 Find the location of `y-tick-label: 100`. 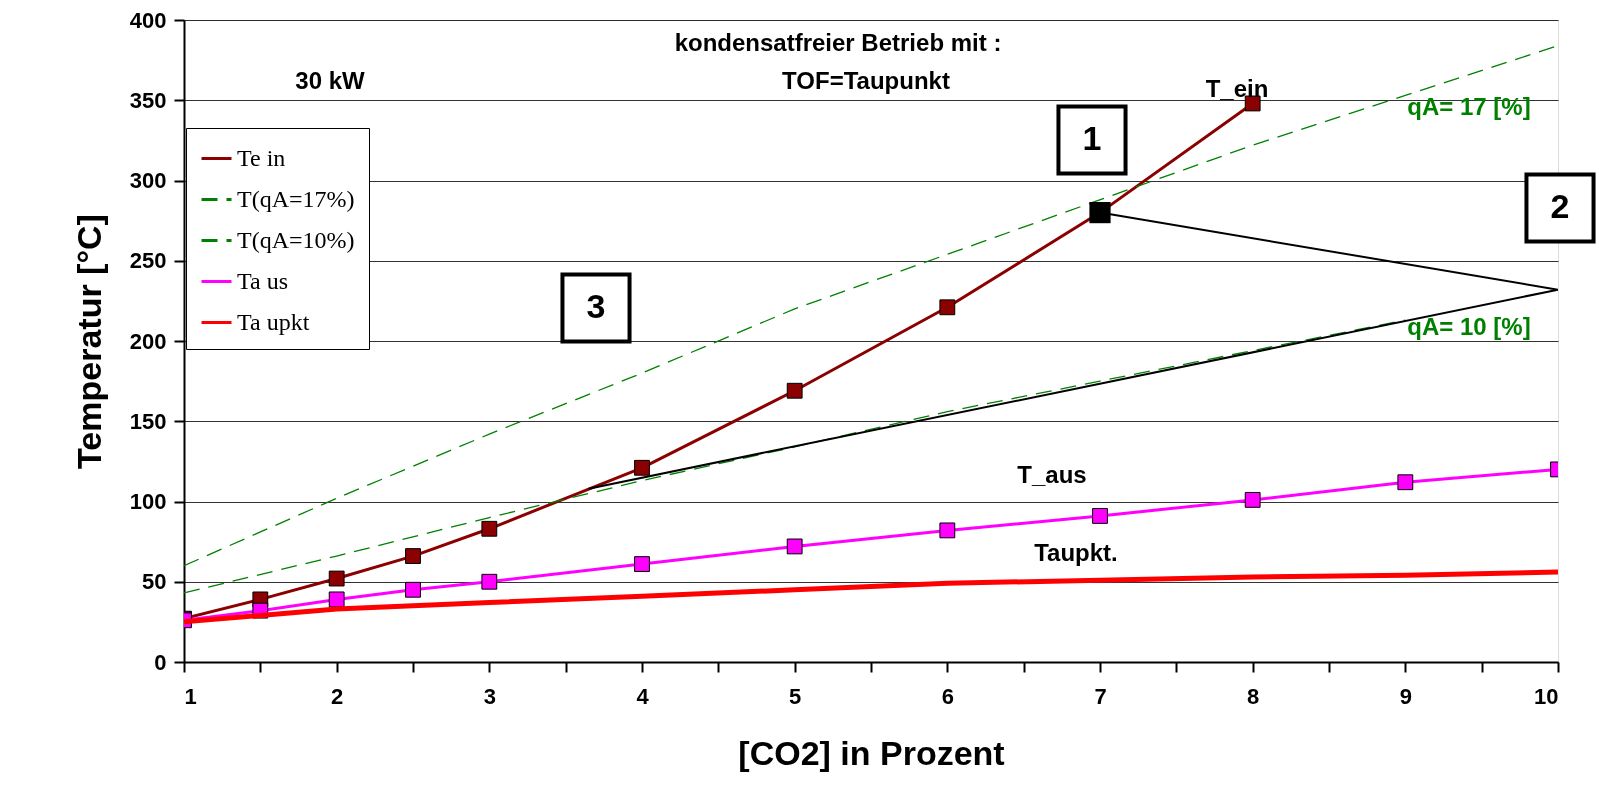

y-tick-label: 100 is located at coordinates (148, 501).